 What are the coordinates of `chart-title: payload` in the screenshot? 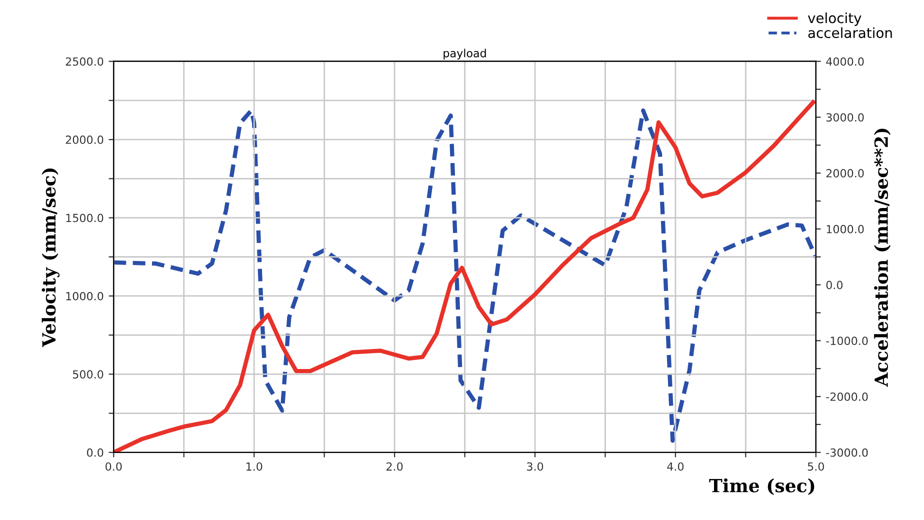 It's located at (465, 54).